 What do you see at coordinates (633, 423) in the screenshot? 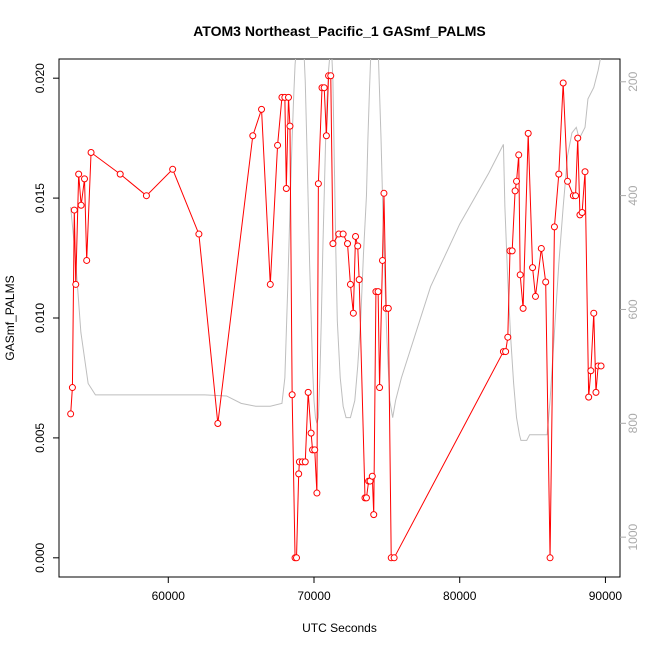
I see `y2-tick-label-3: 800` at bounding box center [633, 423].